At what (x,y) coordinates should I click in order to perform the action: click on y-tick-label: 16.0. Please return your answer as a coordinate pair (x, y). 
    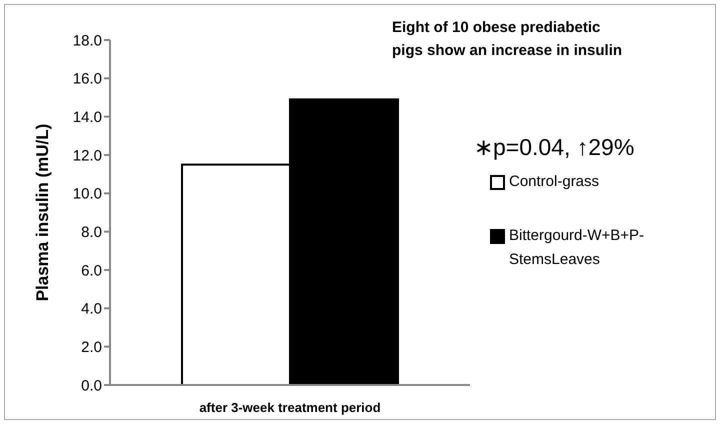
    Looking at the image, I should click on (87, 79).